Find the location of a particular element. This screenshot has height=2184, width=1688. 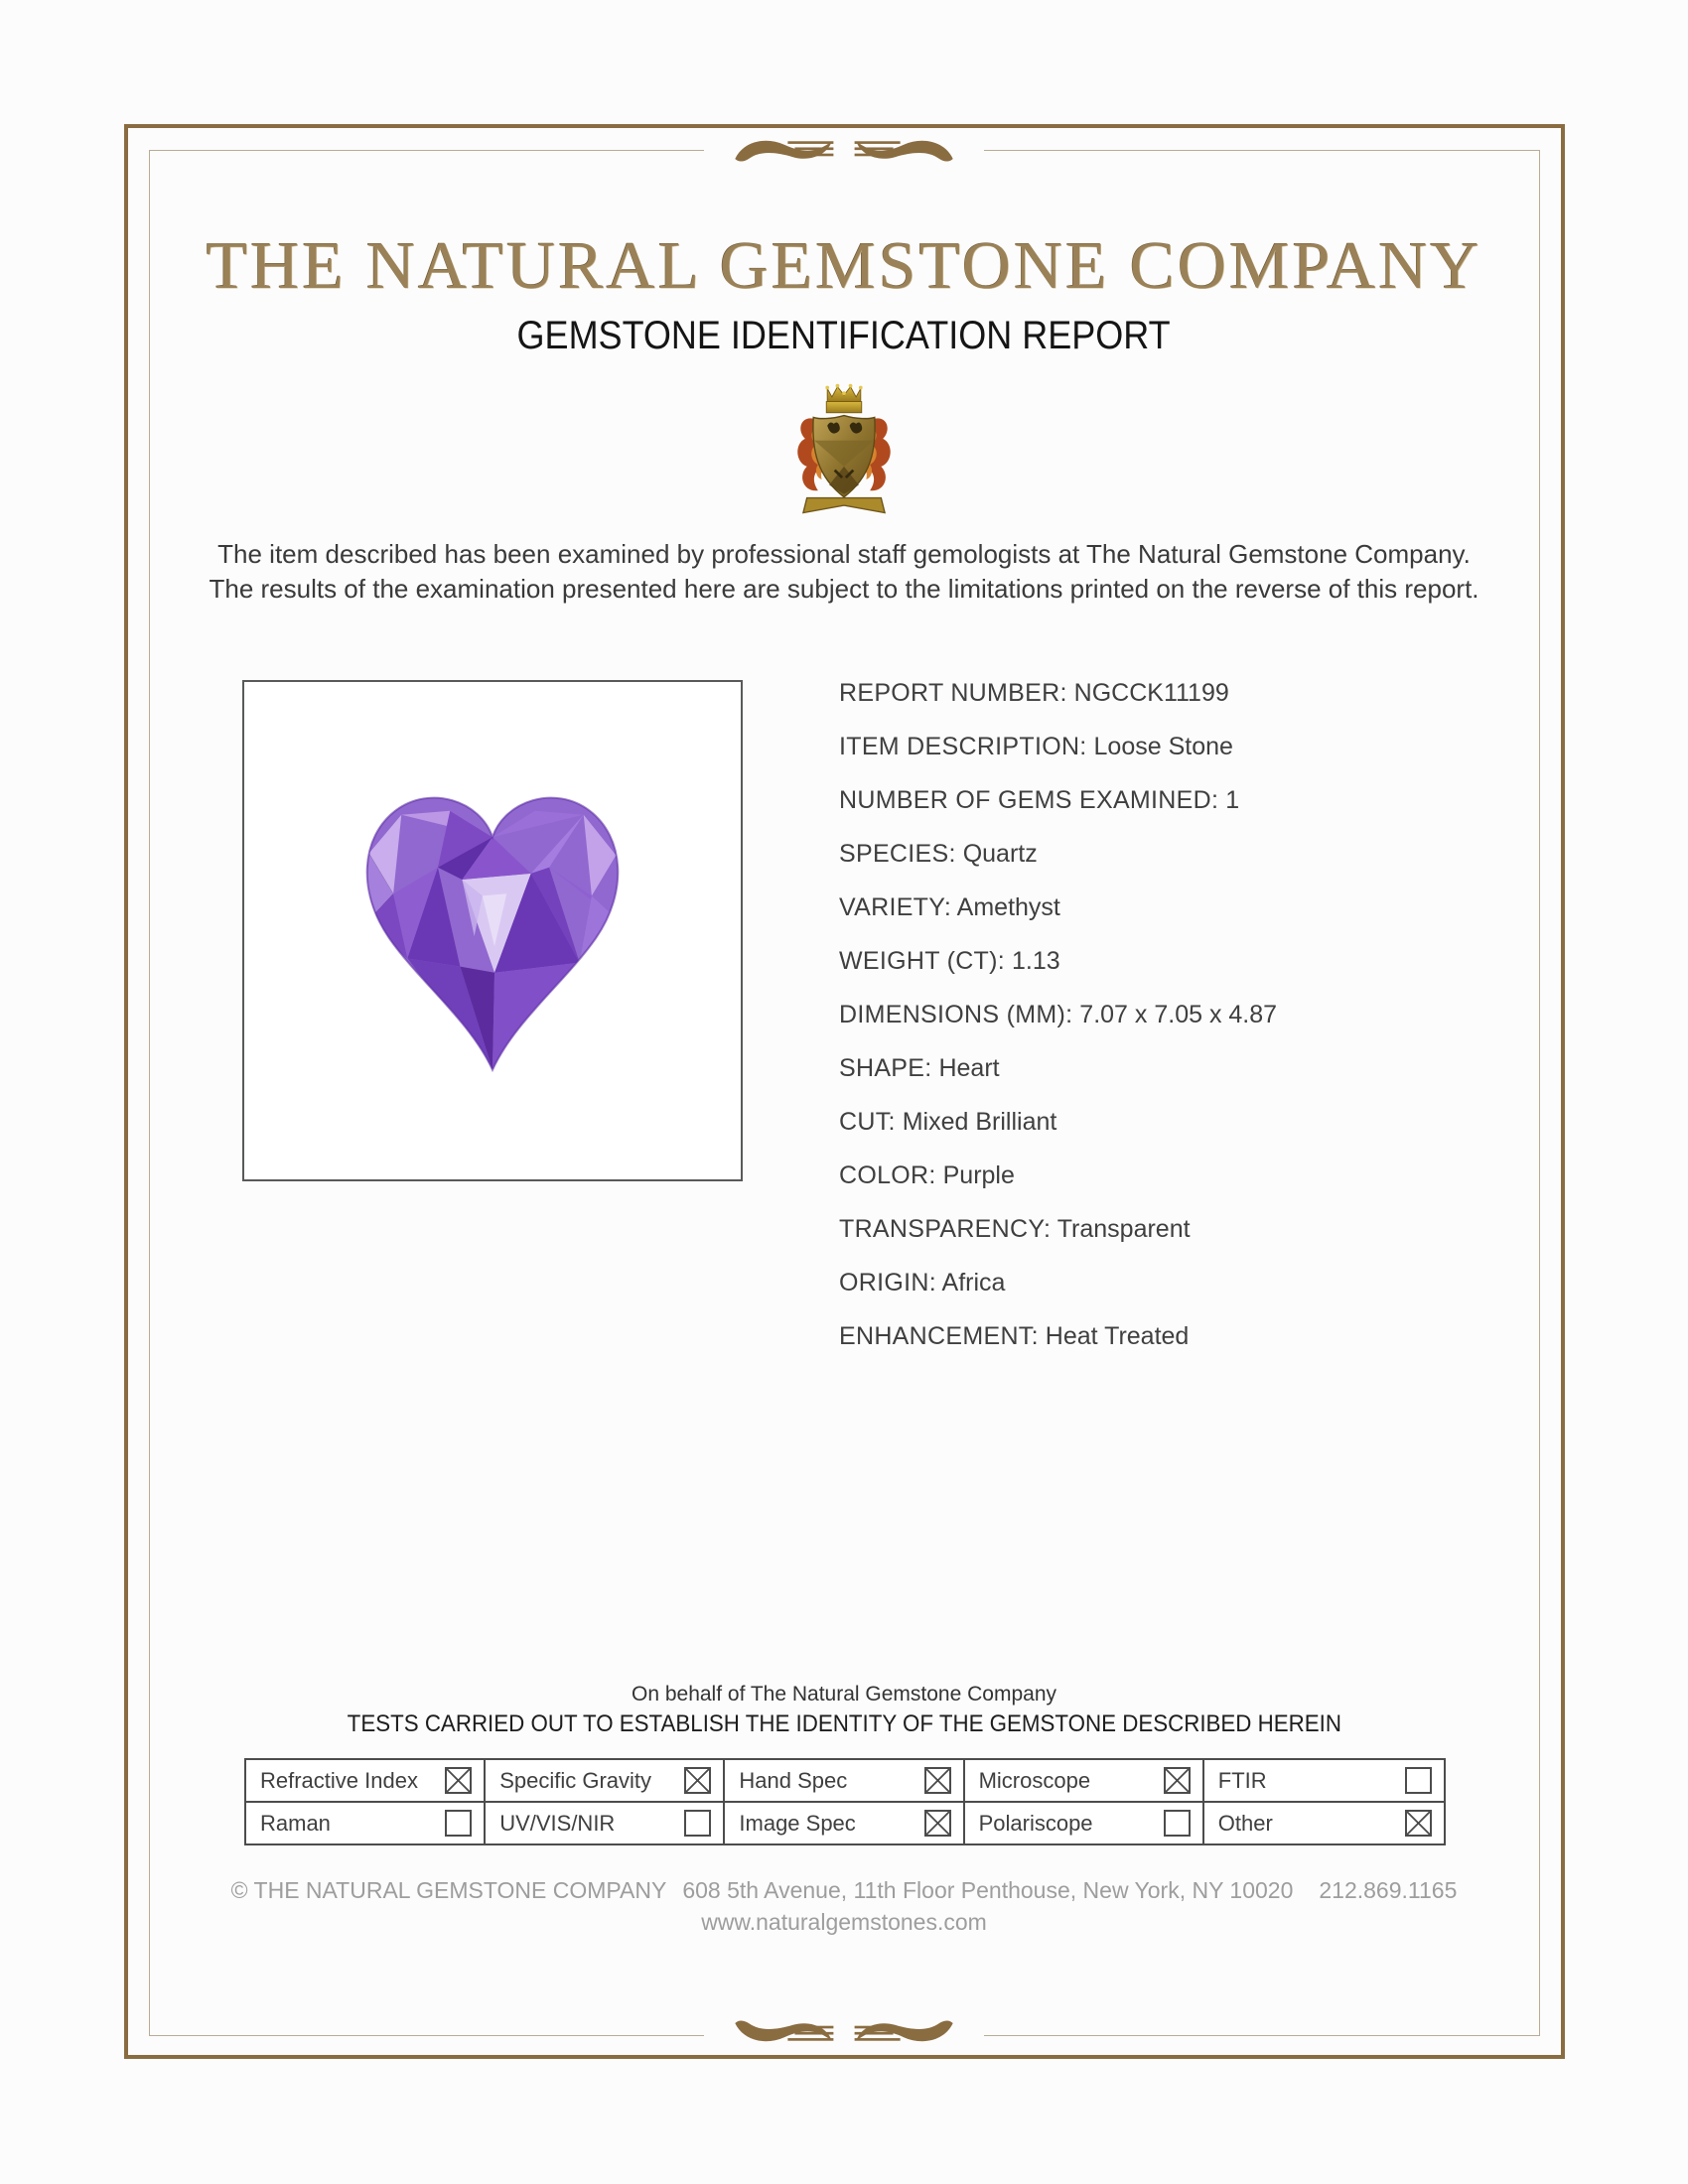

test-label: Refractive Index is located at coordinates (339, 1780).